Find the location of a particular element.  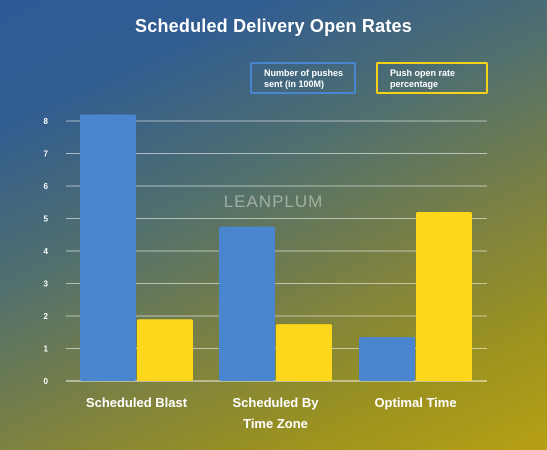

x-category-label: Scheduled Blast is located at coordinates (137, 402).